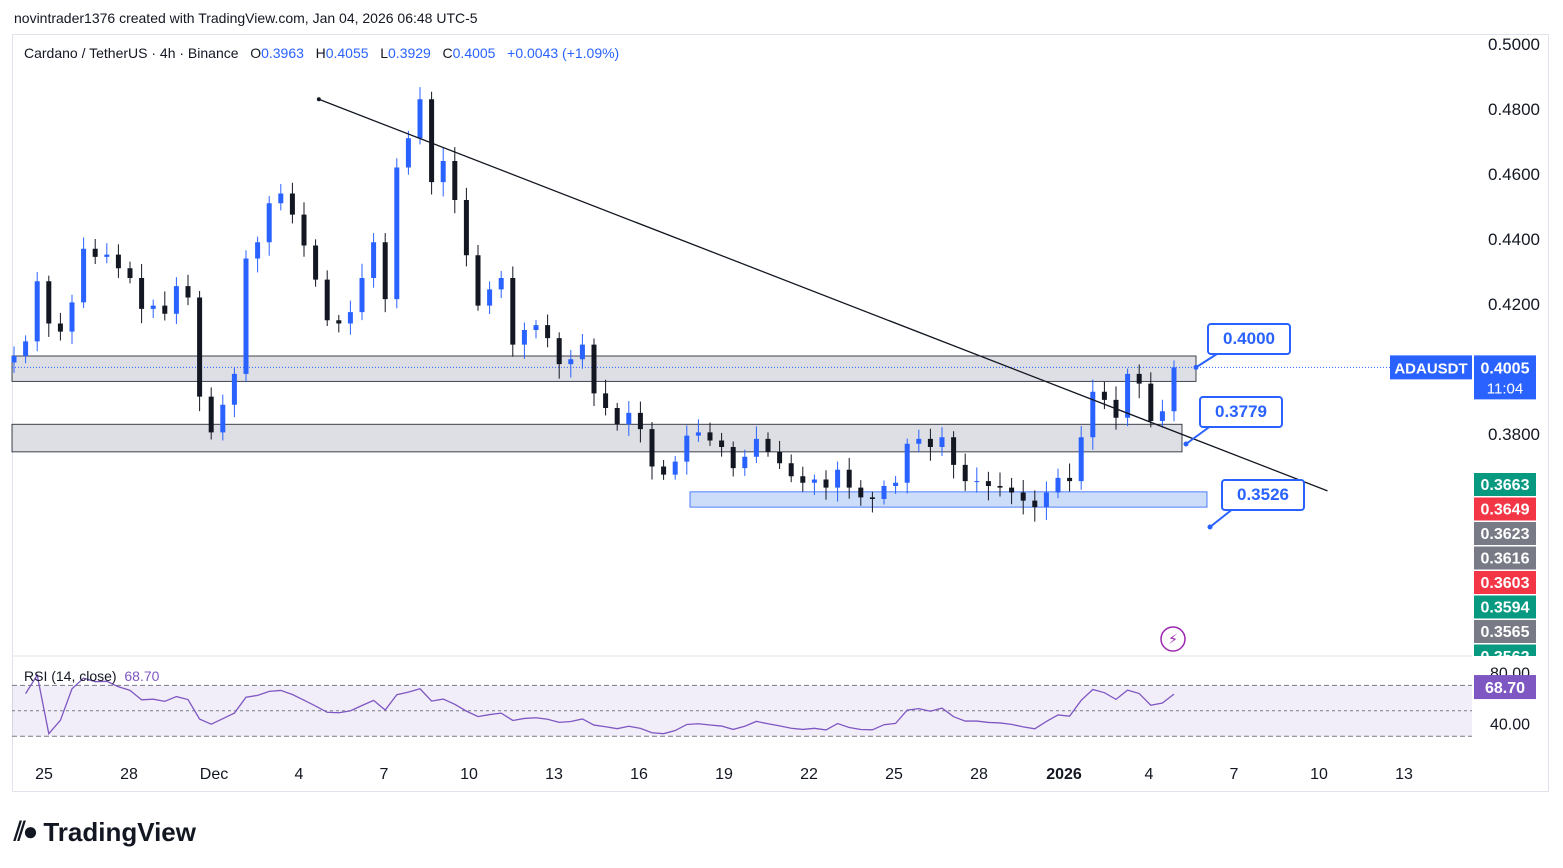 The image size is (1563, 868). I want to click on callout-pointer, so click(1222, 517).